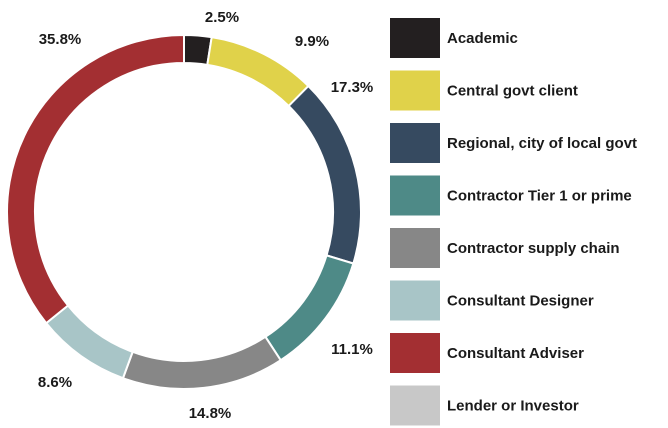 The image size is (668, 428). What do you see at coordinates (352, 349) in the screenshot?
I see `data-label: 11.1%` at bounding box center [352, 349].